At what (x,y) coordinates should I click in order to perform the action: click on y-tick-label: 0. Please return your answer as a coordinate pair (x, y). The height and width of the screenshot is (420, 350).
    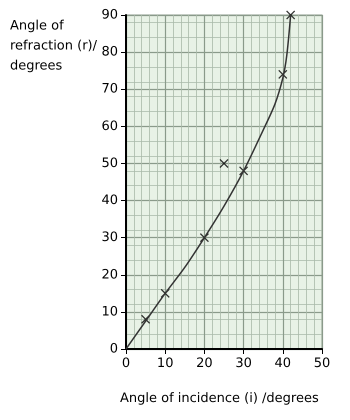
    Looking at the image, I should click on (114, 349).